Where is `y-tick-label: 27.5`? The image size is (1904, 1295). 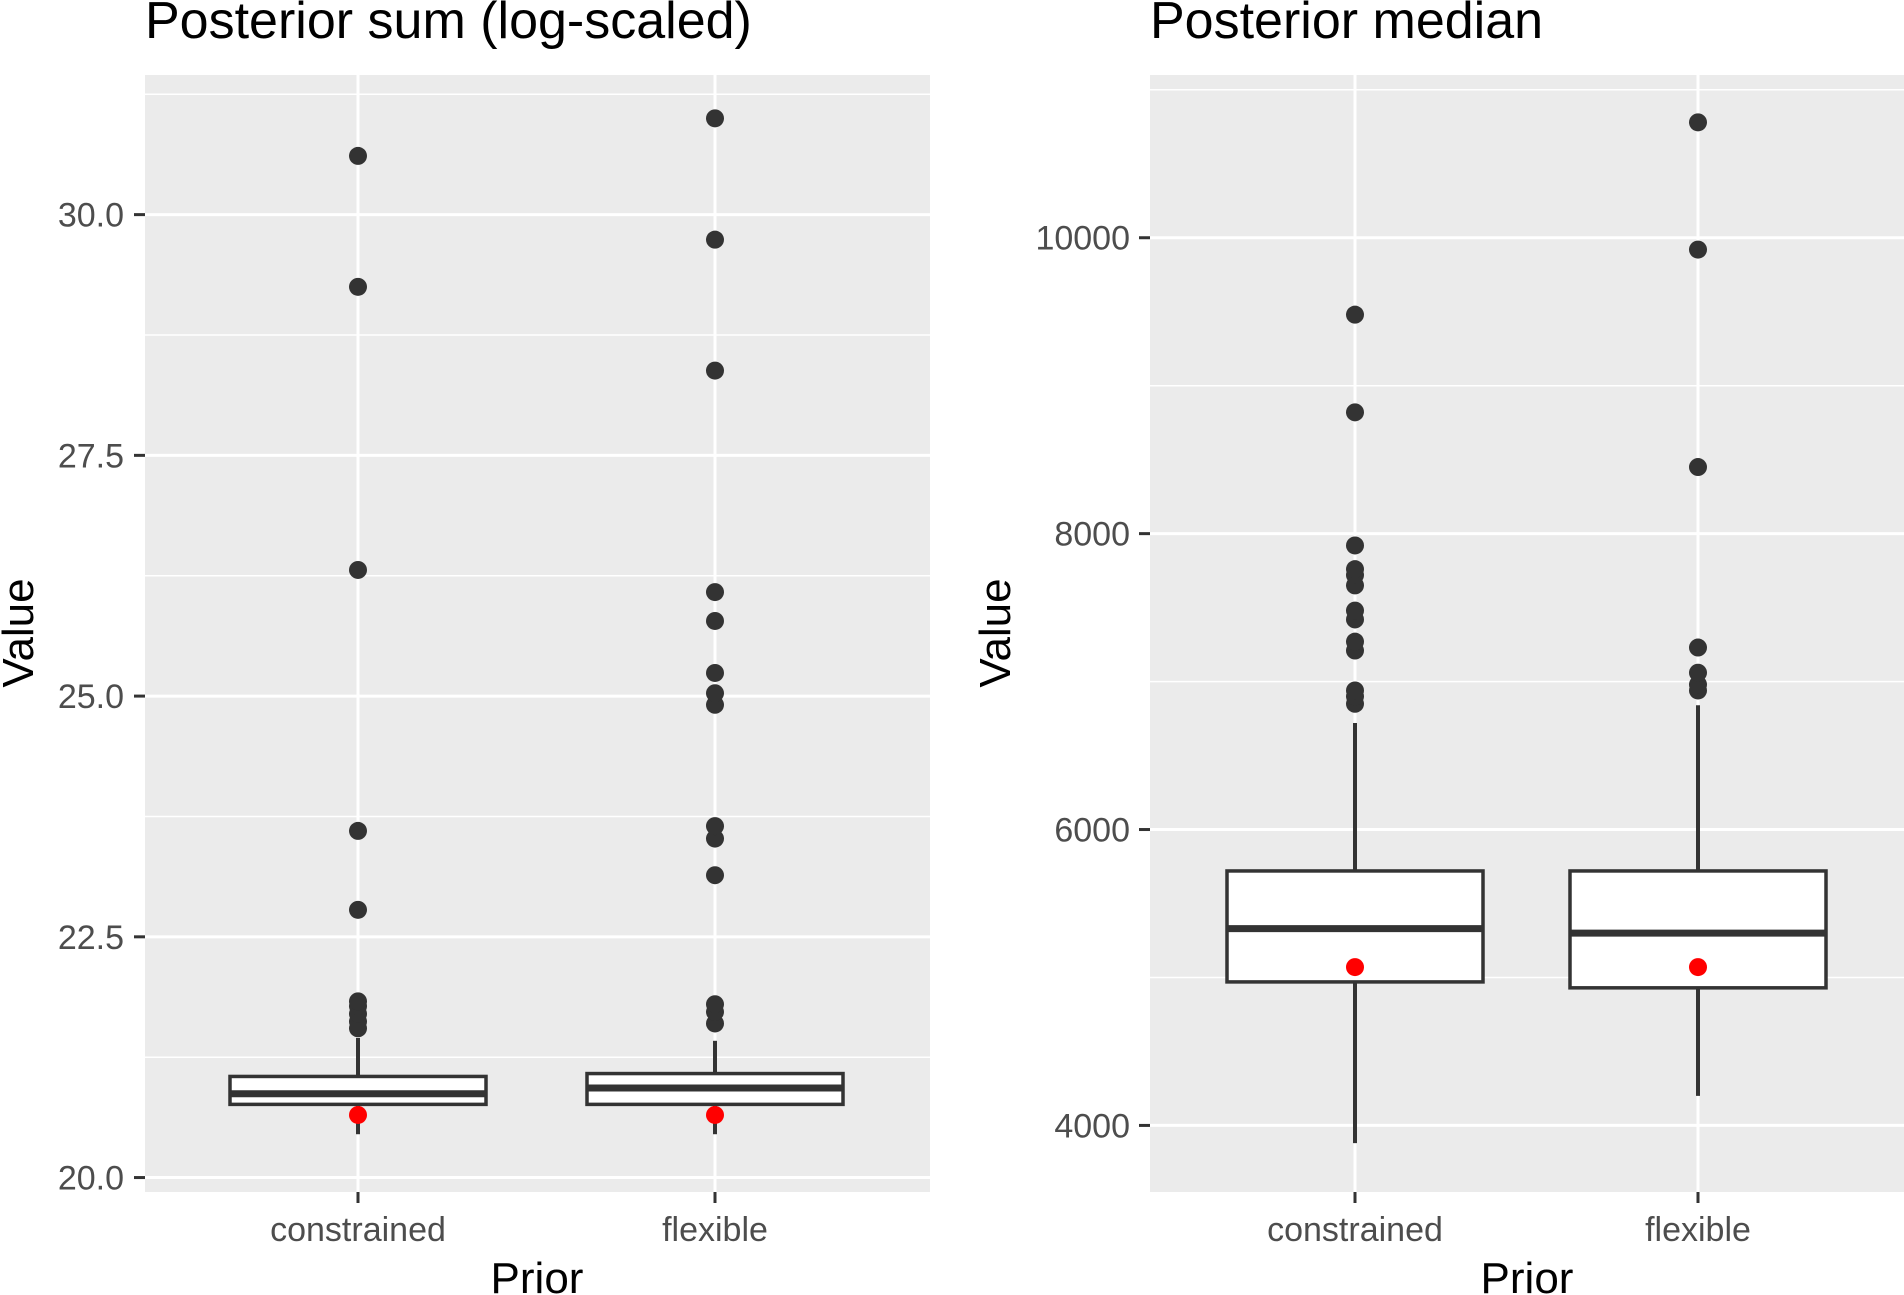
y-tick-label: 27.5 is located at coordinates (91, 456).